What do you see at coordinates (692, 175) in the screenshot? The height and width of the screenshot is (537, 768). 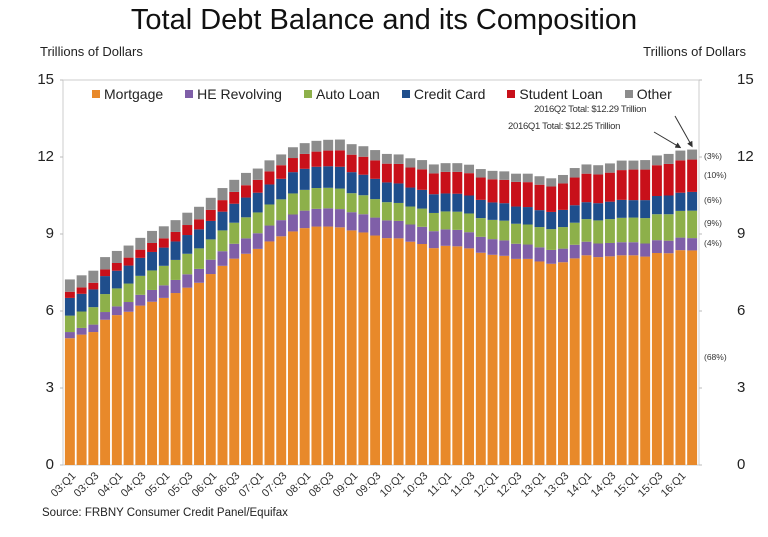 I see `bar-segment-student-loan-16-q2` at bounding box center [692, 175].